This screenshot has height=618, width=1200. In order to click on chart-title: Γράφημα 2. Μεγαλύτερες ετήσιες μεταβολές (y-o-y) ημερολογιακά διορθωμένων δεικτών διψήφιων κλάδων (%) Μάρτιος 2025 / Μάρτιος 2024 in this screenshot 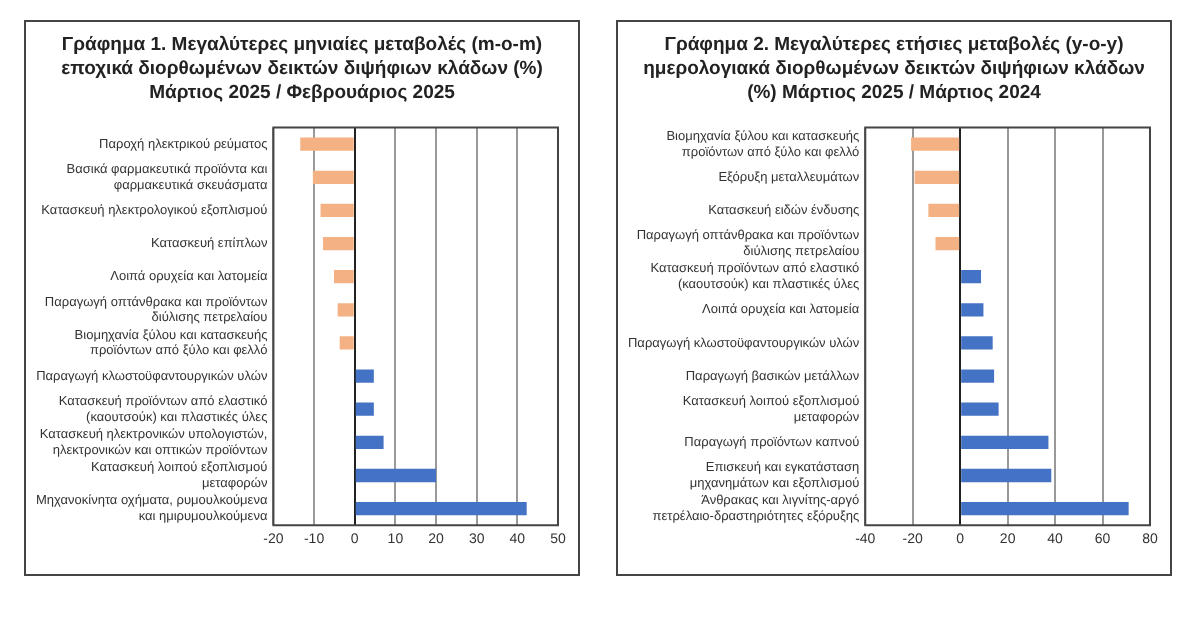, I will do `click(894, 70)`.